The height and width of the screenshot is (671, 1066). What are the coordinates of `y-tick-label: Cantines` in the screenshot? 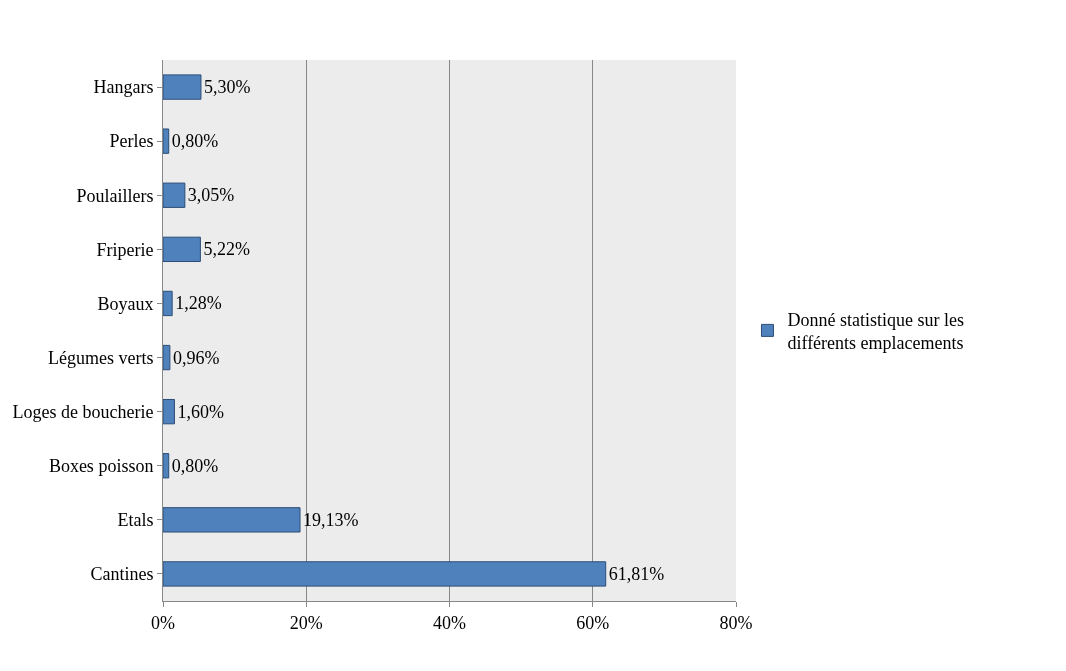 It's located at (122, 574).